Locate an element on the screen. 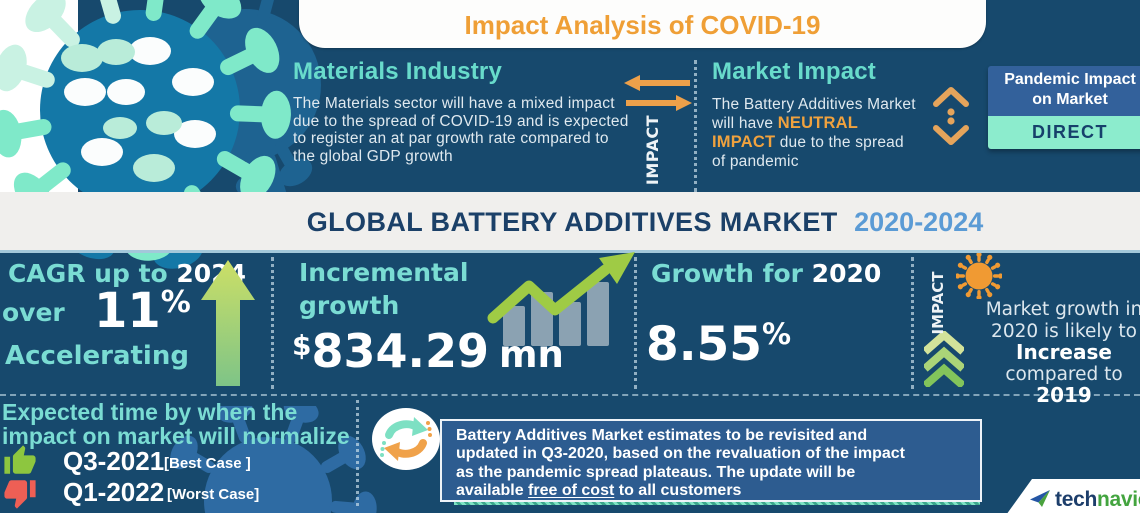  divider-top-vertical is located at coordinates (695, 126).